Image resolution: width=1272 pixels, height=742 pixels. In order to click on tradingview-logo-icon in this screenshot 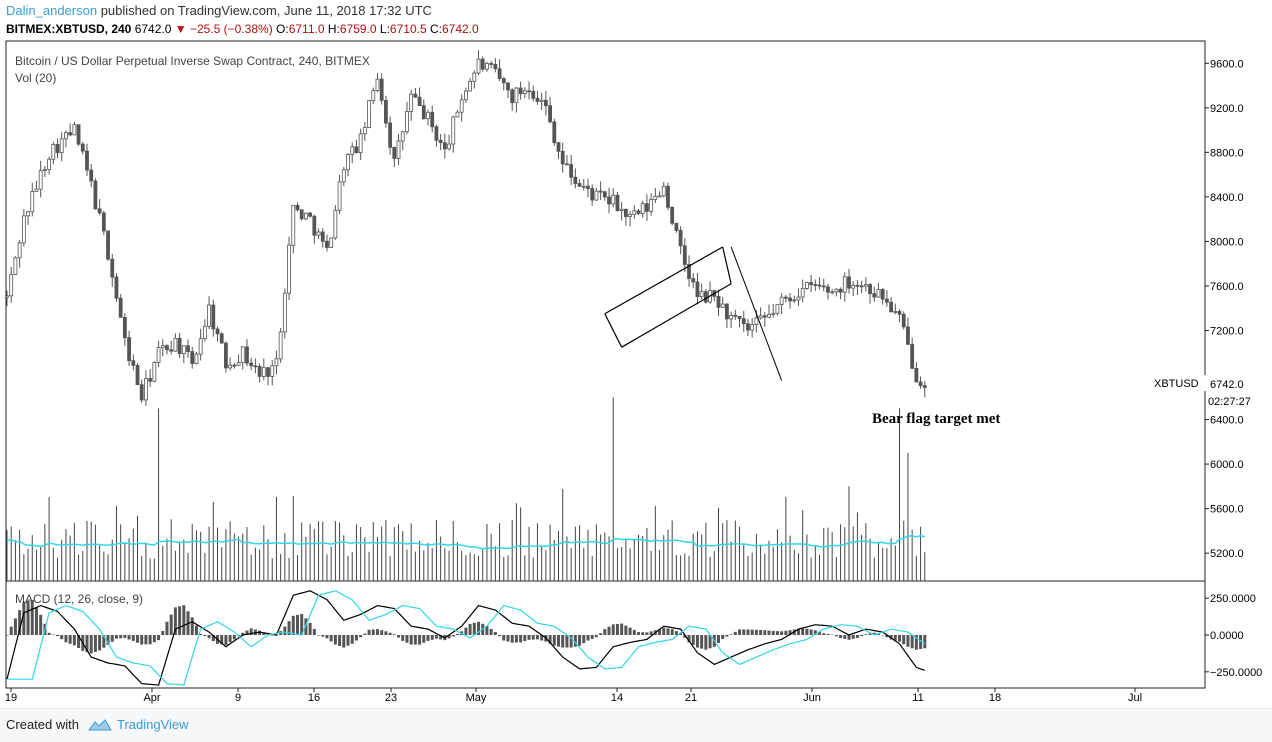, I will do `click(100, 725)`.